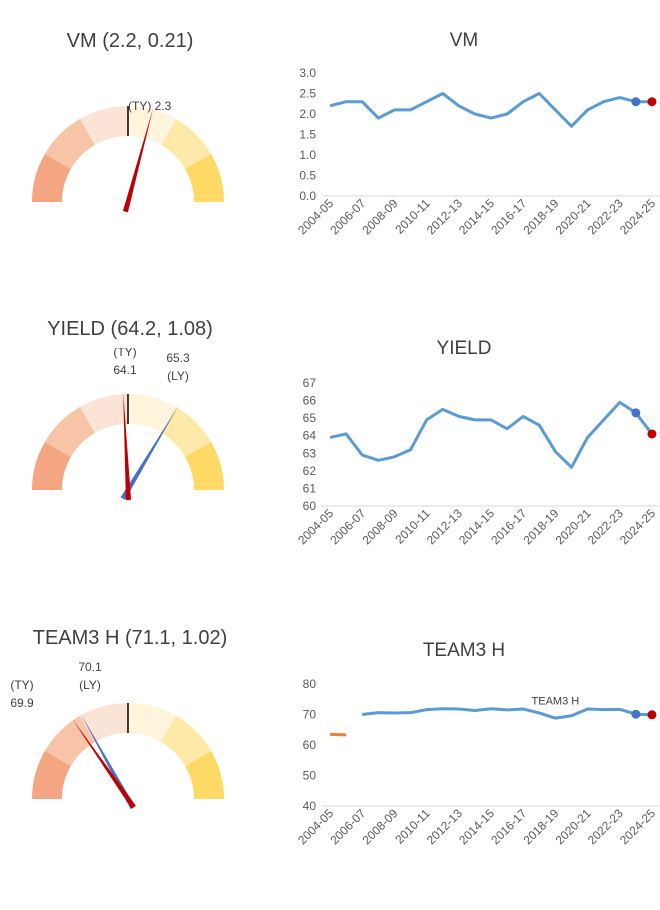 This screenshot has width=660, height=910. What do you see at coordinates (307, 176) in the screenshot?
I see `y-tick-label: 0.5` at bounding box center [307, 176].